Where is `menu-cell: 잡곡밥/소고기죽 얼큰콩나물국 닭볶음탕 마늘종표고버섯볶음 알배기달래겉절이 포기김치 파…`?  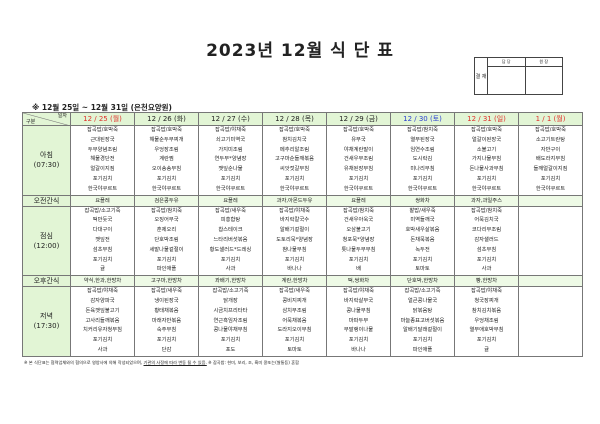 menu-cell: 잡곡밥/소고기죽 얼큰콩나물국 닭볶음탕 마늘종표고버섯볶음 알배기달래겉절이 포기김치 파… is located at coordinates (422, 321).